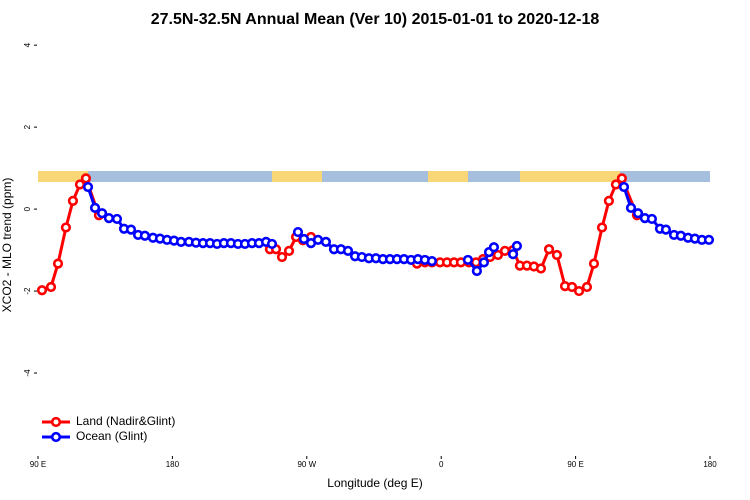  Describe the element at coordinates (27, 126) in the screenshot. I see `y-tick-label: 2` at that location.